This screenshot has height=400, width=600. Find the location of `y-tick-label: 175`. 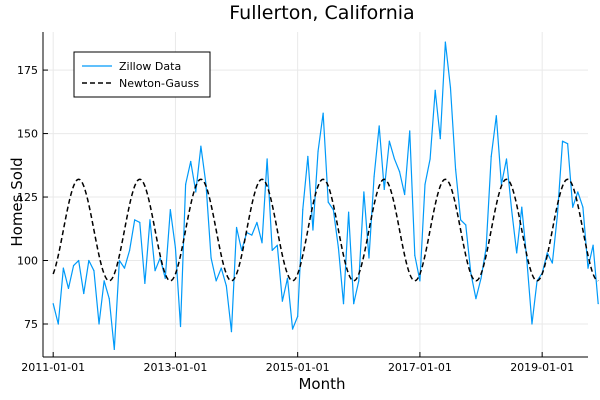

y-tick-label: 175 is located at coordinates (27, 70).